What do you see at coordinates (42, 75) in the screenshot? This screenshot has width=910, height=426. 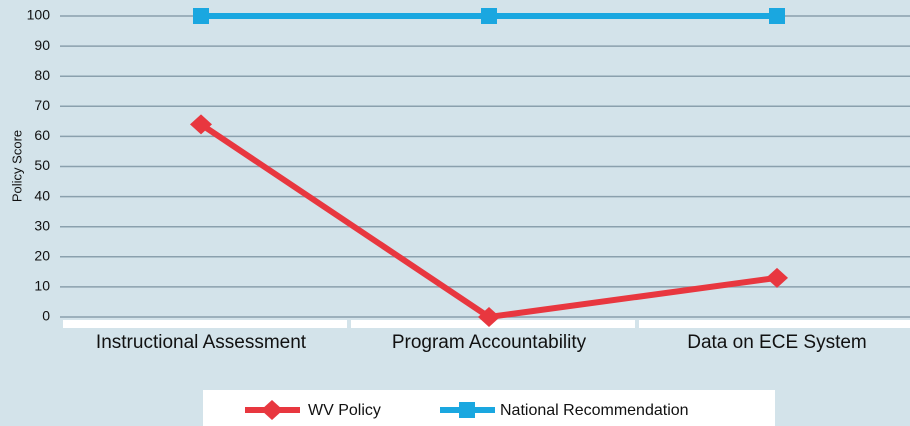 I see `y-tick-label: 80` at bounding box center [42, 75].